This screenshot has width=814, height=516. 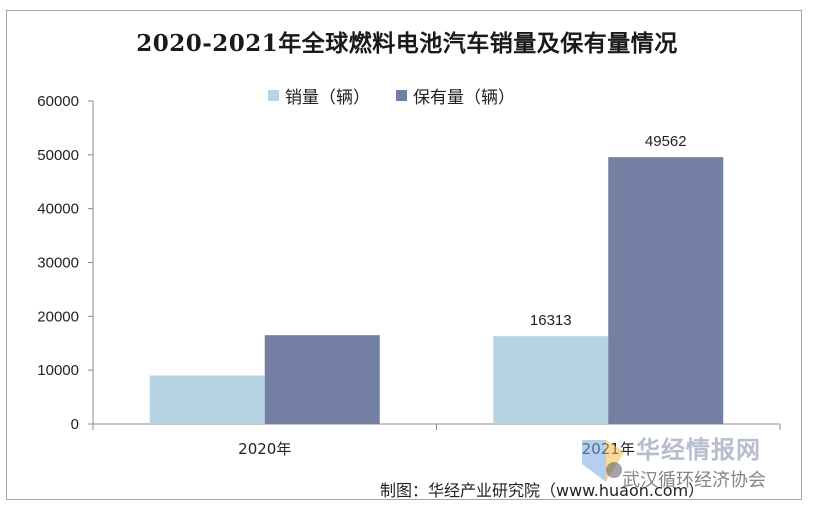 What do you see at coordinates (273, 95) in the screenshot?
I see `legend-swatch-sales` at bounding box center [273, 95].